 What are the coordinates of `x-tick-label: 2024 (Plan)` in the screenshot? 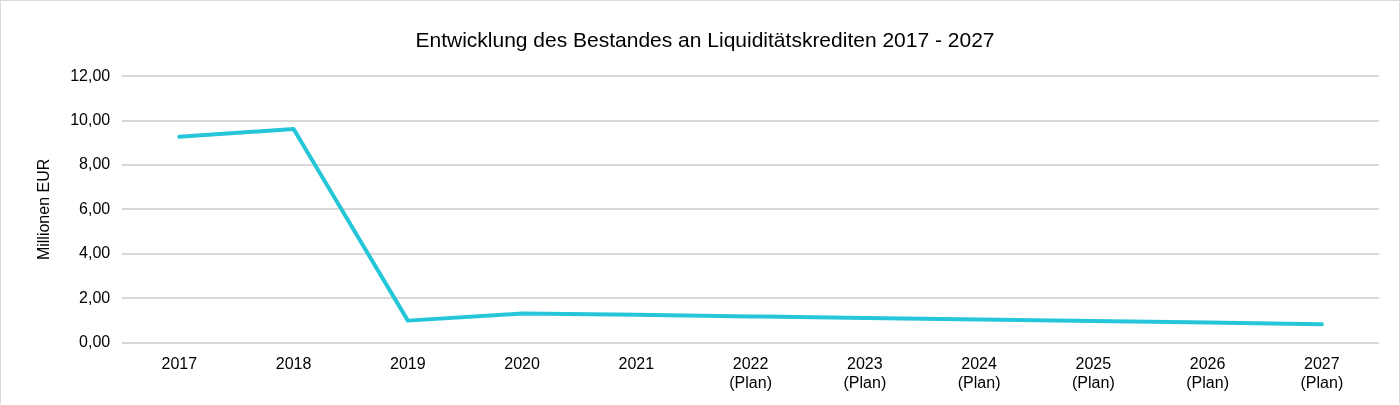 It's located at (979, 372).